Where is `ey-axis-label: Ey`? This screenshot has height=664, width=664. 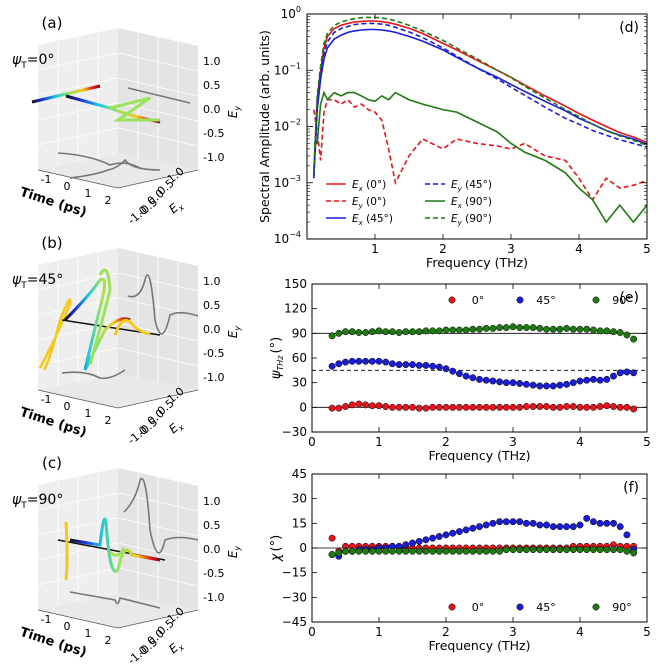
ey-axis-label: Ey is located at coordinates (234, 552).